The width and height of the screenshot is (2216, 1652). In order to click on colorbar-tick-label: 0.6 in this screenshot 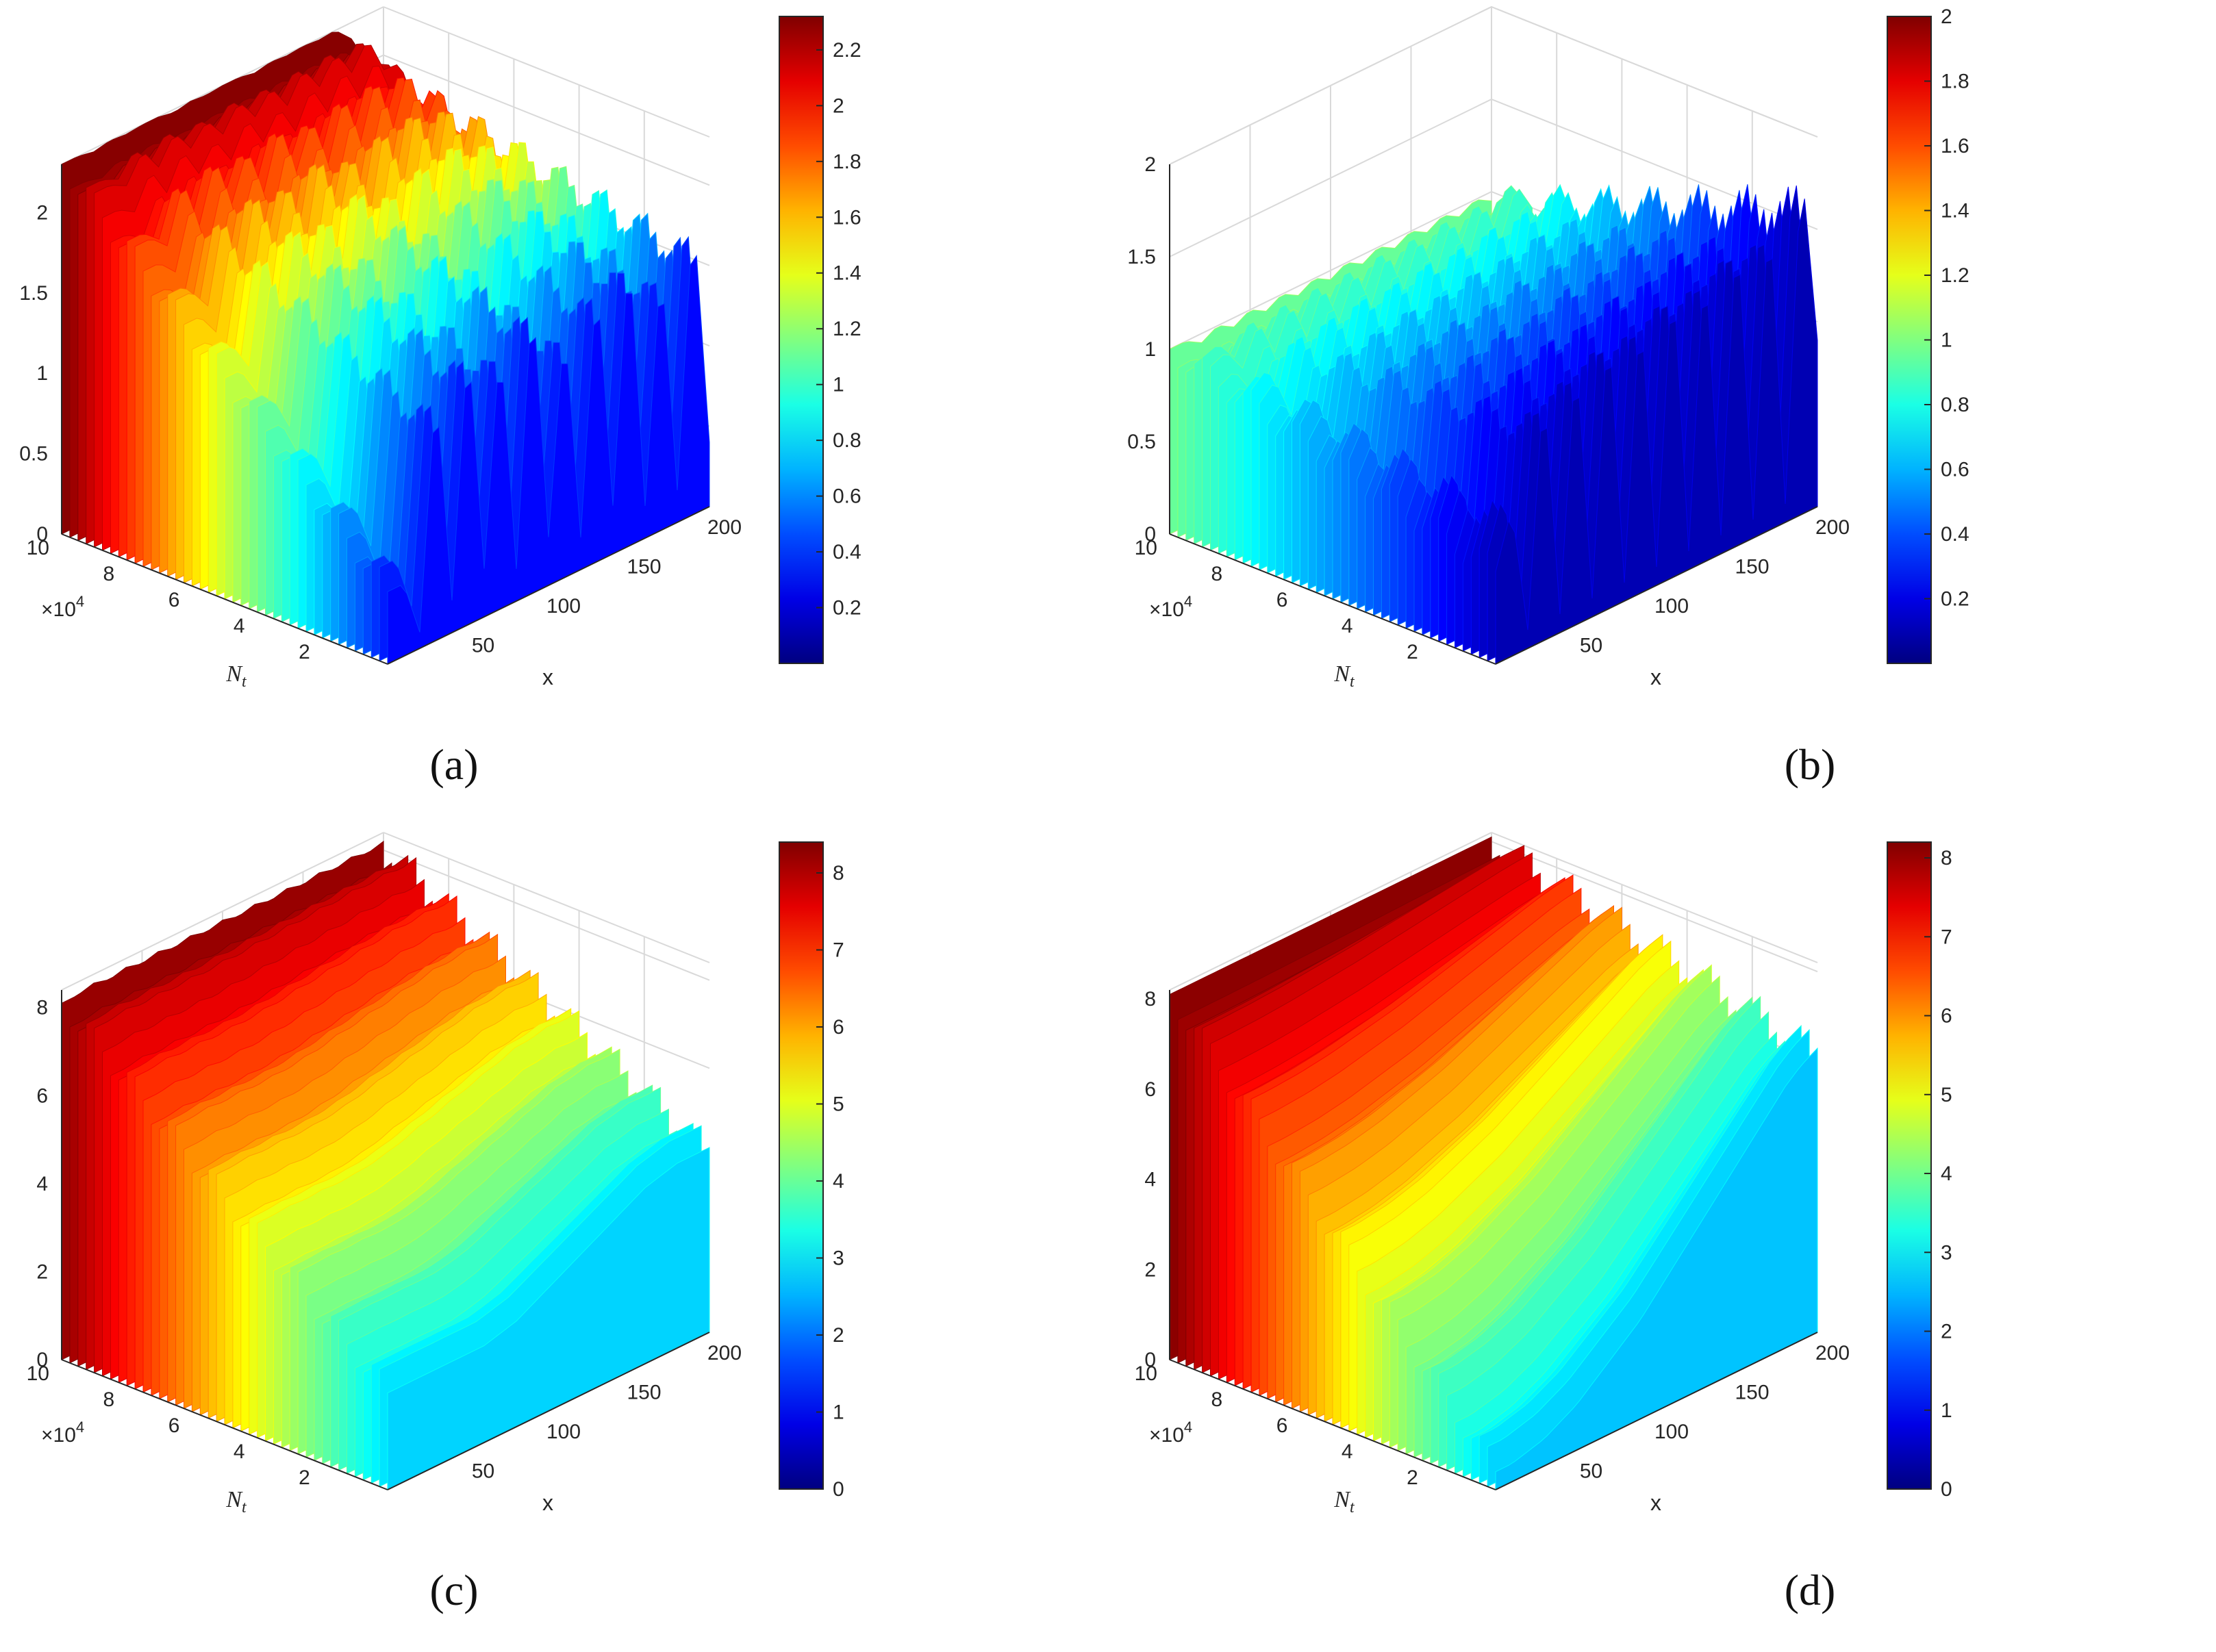, I will do `click(1955, 470)`.